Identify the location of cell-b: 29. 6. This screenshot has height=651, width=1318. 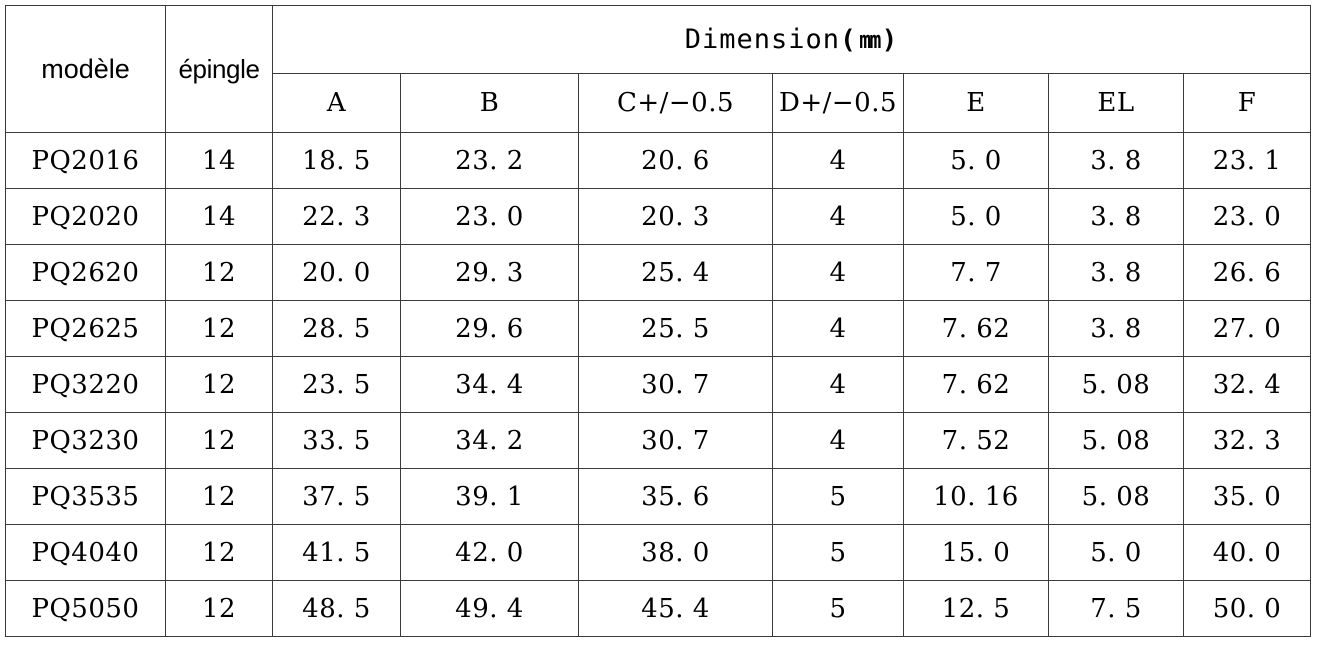
(489, 328).